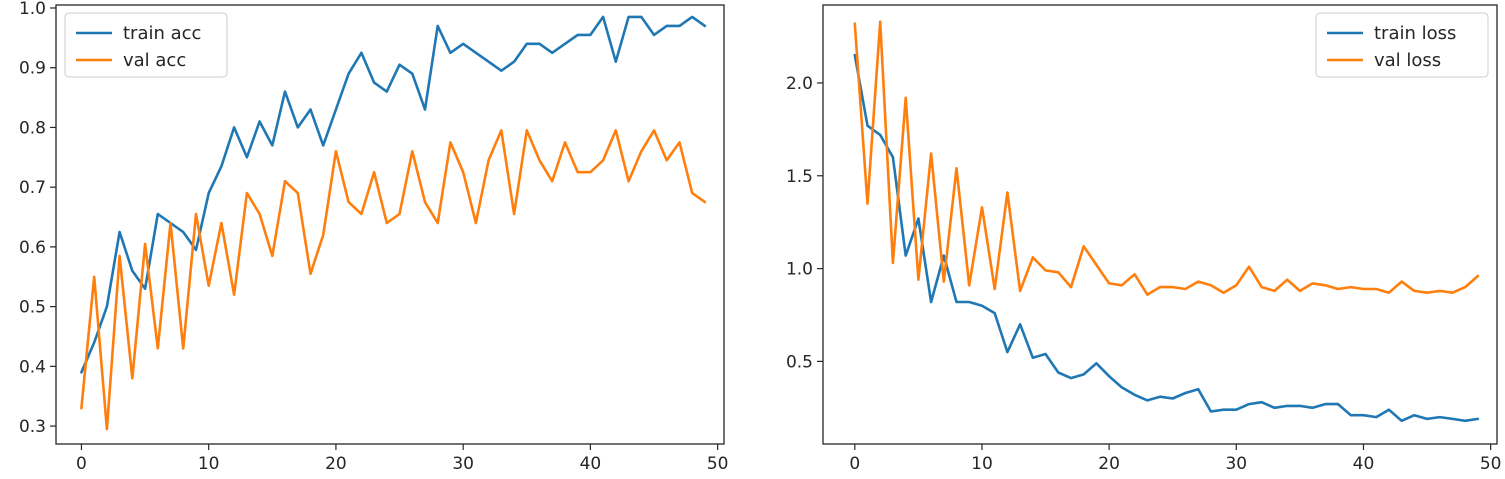  What do you see at coordinates (1415, 33) in the screenshot?
I see `legend-label: train loss` at bounding box center [1415, 33].